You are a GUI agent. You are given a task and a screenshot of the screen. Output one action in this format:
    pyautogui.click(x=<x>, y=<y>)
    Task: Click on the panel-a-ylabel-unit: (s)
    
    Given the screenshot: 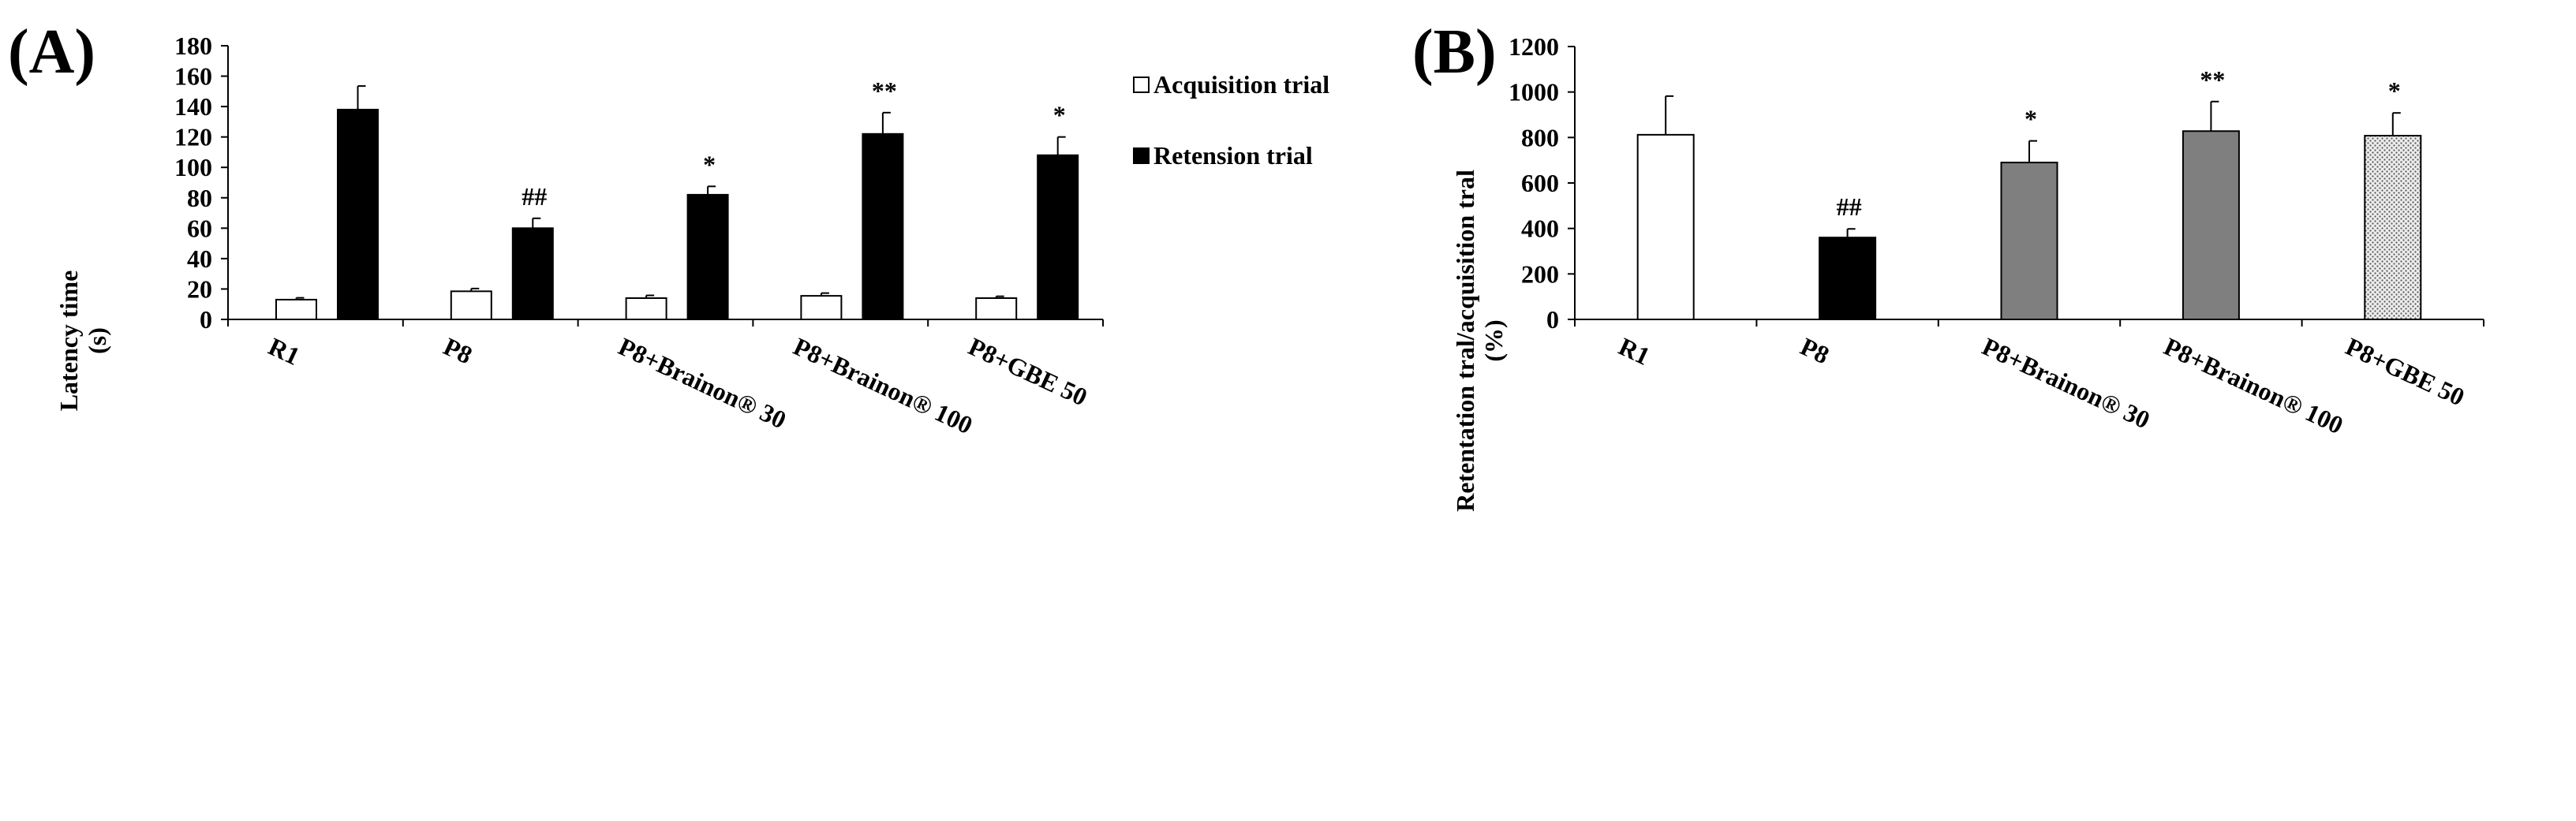 What is the action you would take?
    pyautogui.click(x=97, y=340)
    